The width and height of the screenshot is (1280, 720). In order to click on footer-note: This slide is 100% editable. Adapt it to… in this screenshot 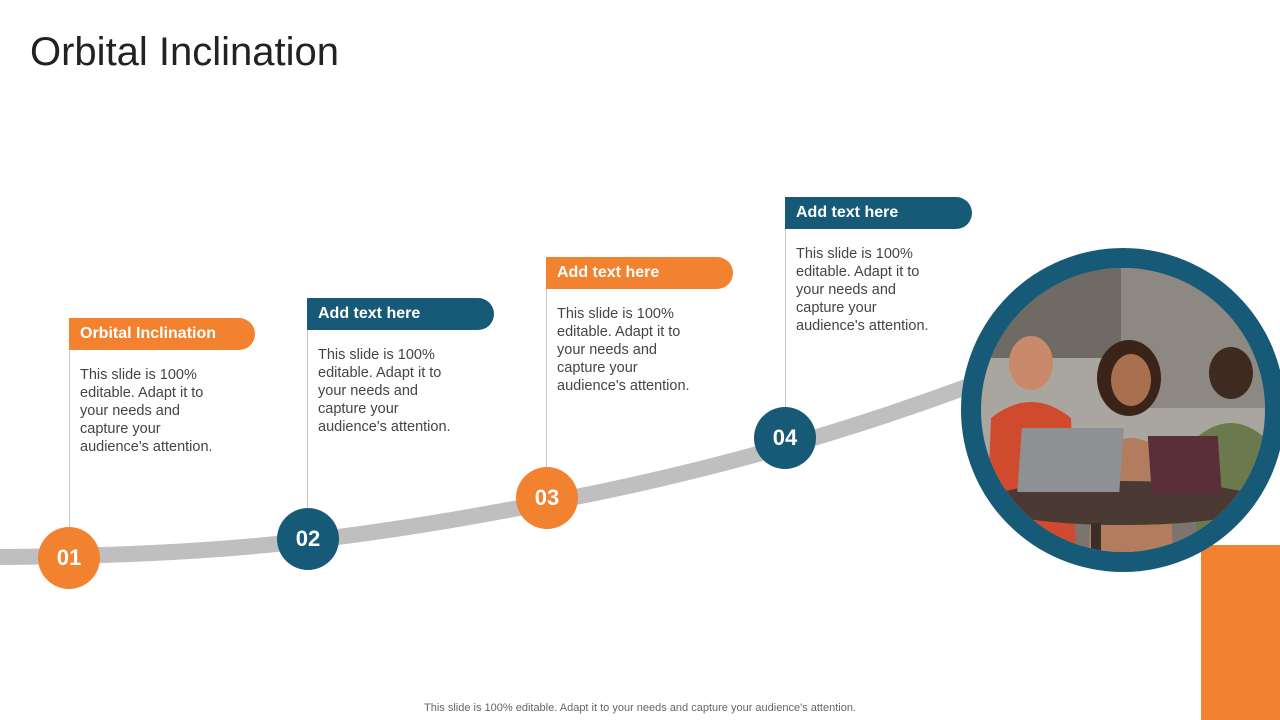, I will do `click(640, 708)`.